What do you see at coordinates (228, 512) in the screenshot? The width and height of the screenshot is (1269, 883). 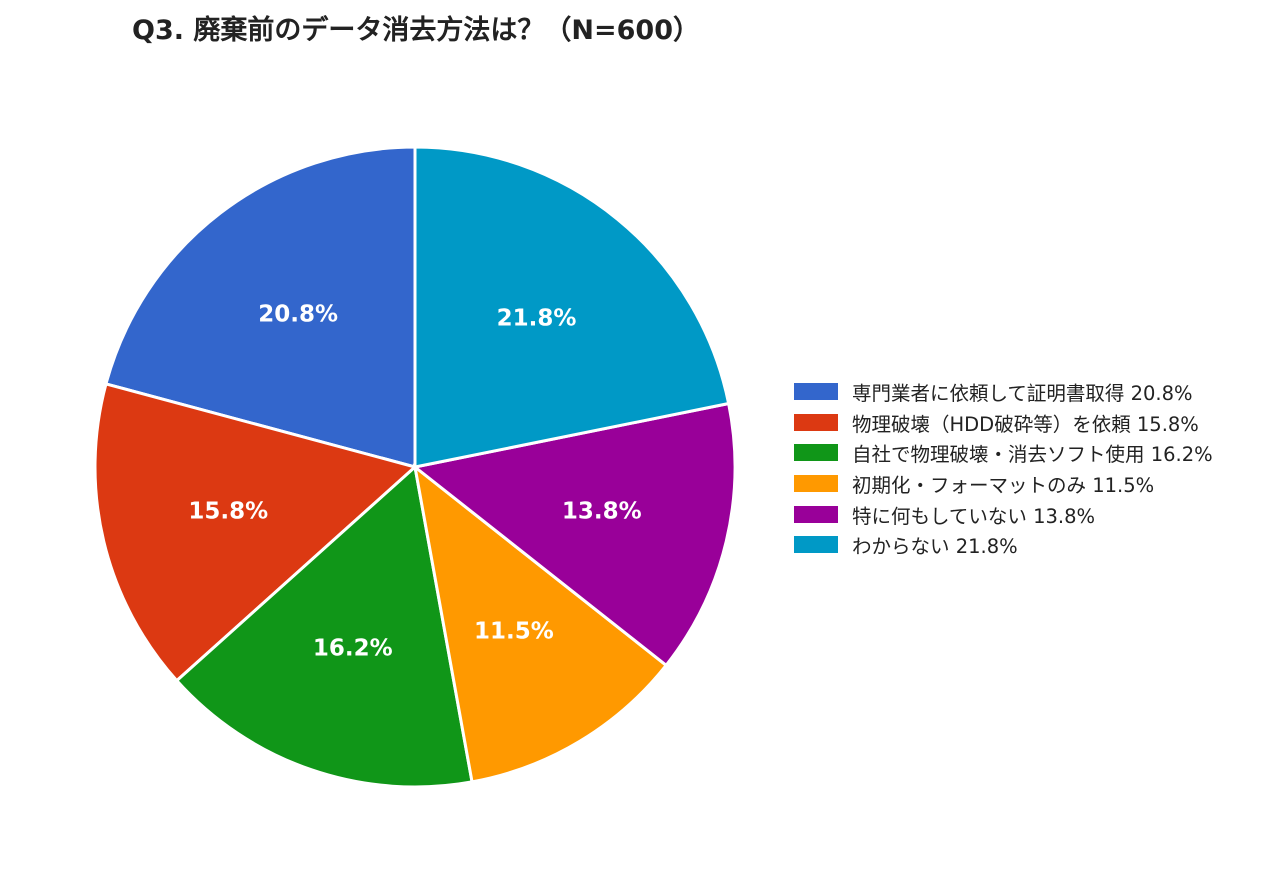 I see `slice-data-label-2: 15.8%` at bounding box center [228, 512].